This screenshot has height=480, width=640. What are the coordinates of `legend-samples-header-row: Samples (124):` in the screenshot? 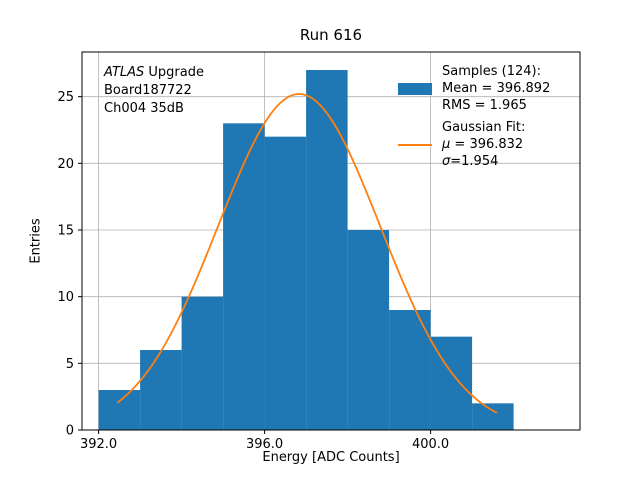 It's located at (474, 71).